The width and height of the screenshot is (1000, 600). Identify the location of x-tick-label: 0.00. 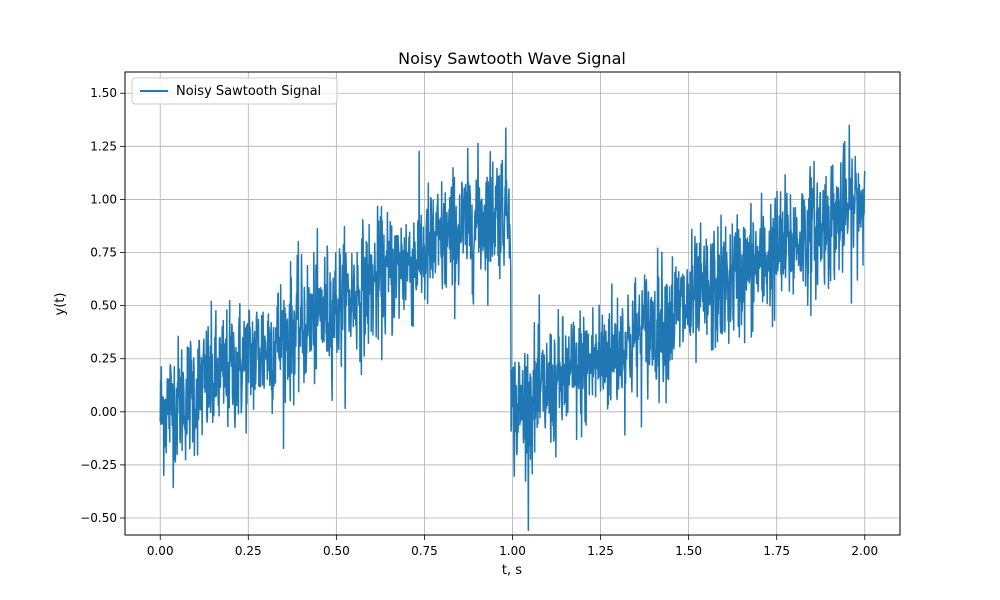
(160, 551).